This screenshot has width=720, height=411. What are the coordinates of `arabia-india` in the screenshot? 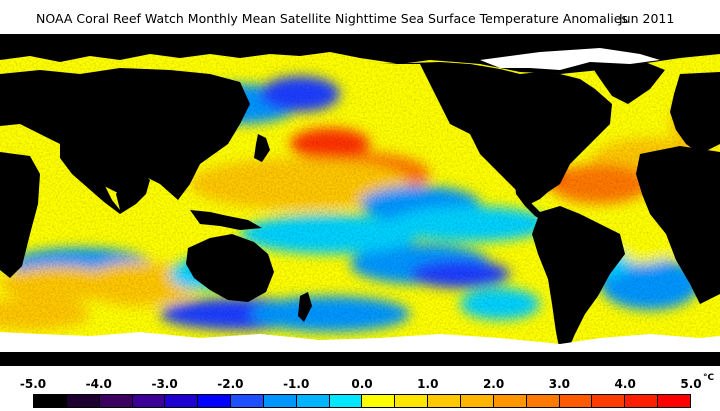 It's located at (105, 179).